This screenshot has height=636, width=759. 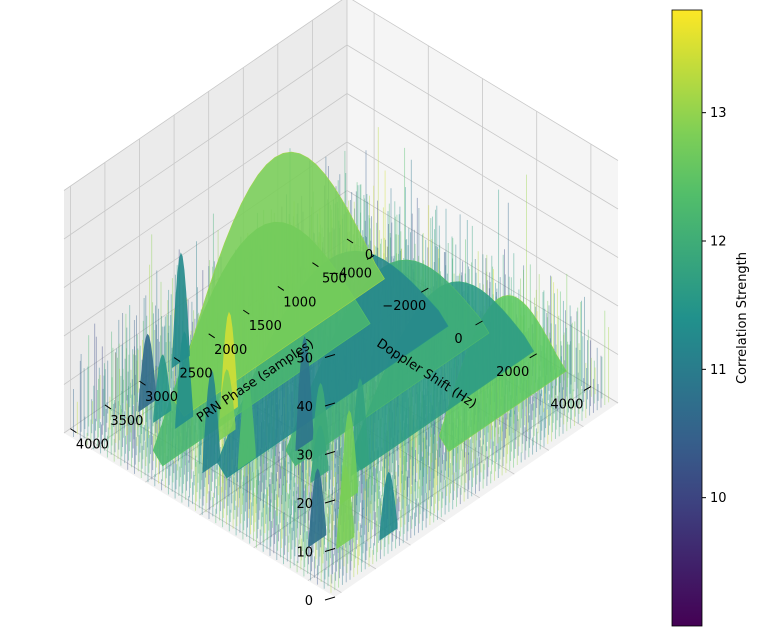 I want to click on y-tick-label: −2000, so click(x=404, y=306).